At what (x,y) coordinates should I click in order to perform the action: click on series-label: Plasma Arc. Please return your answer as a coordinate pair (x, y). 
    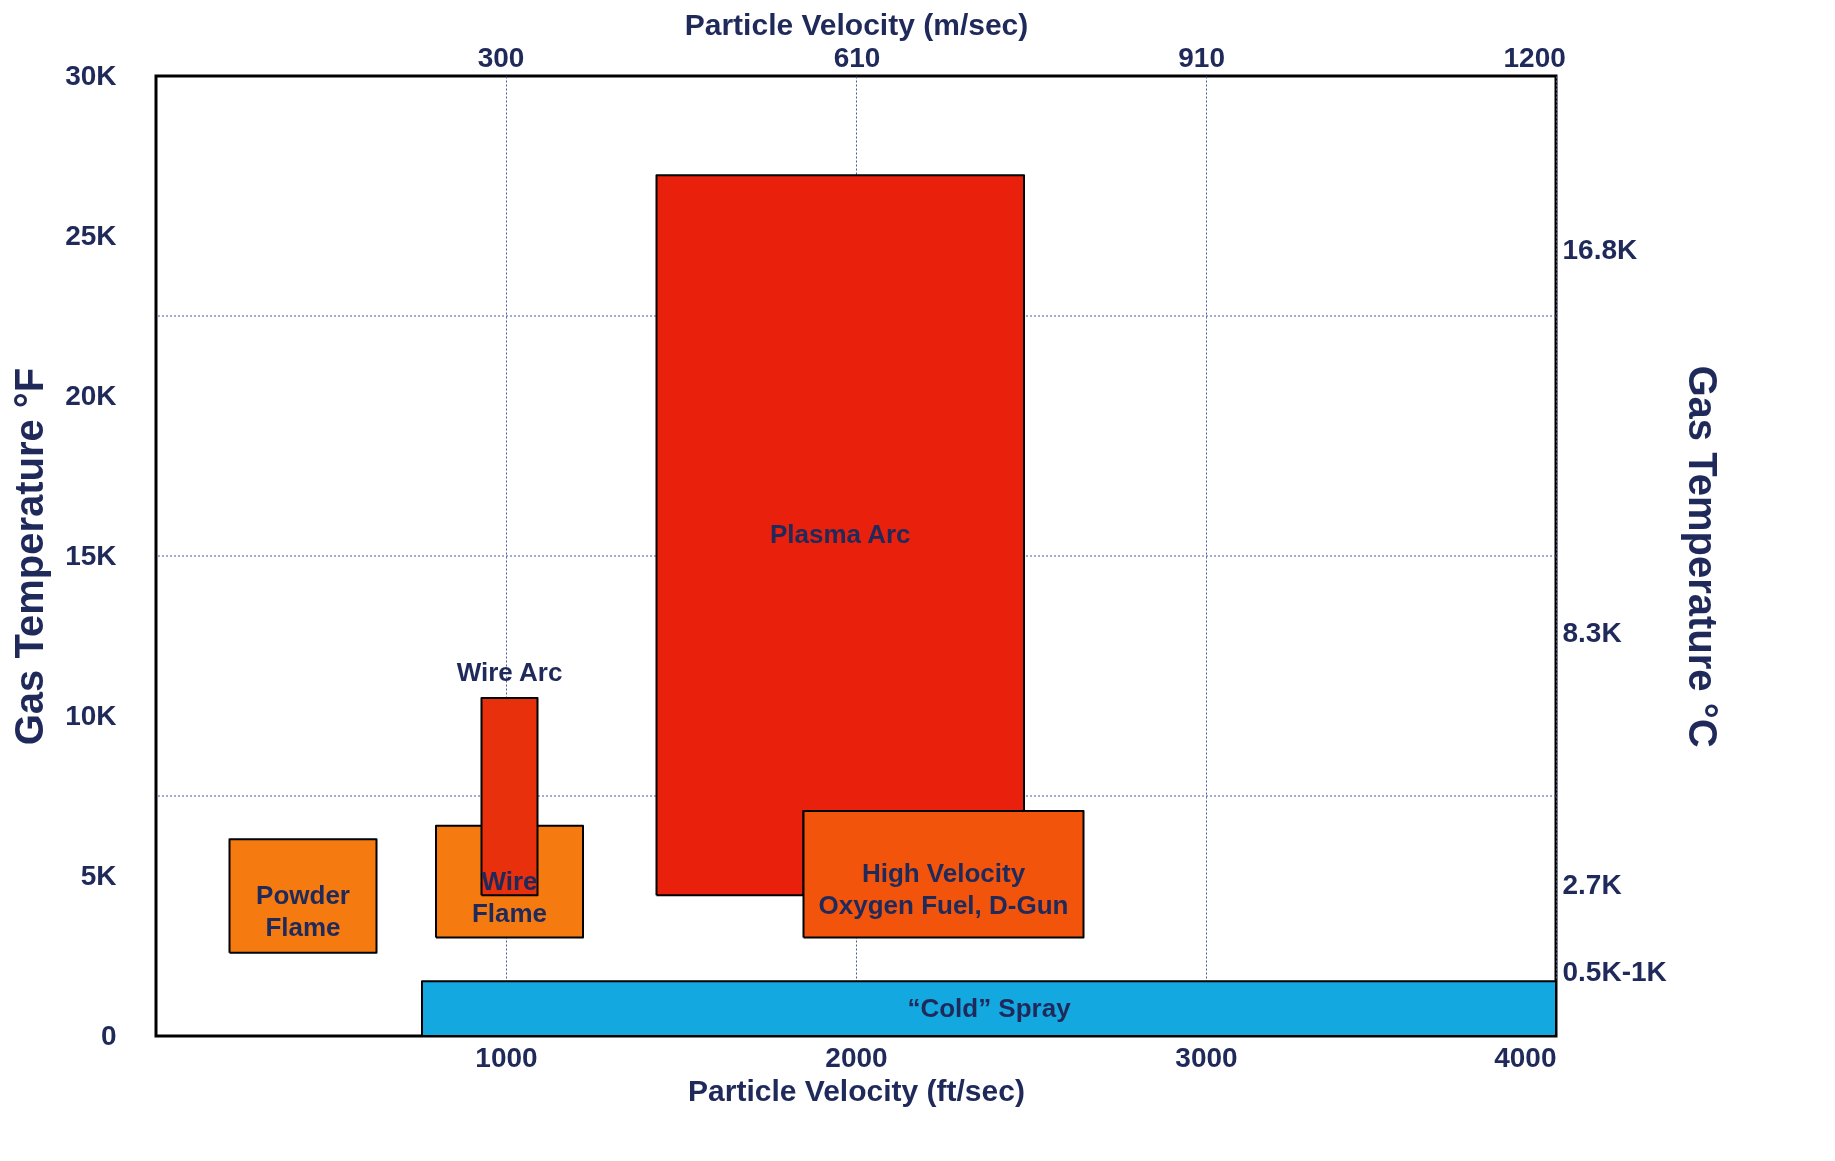
    Looking at the image, I should click on (840, 534).